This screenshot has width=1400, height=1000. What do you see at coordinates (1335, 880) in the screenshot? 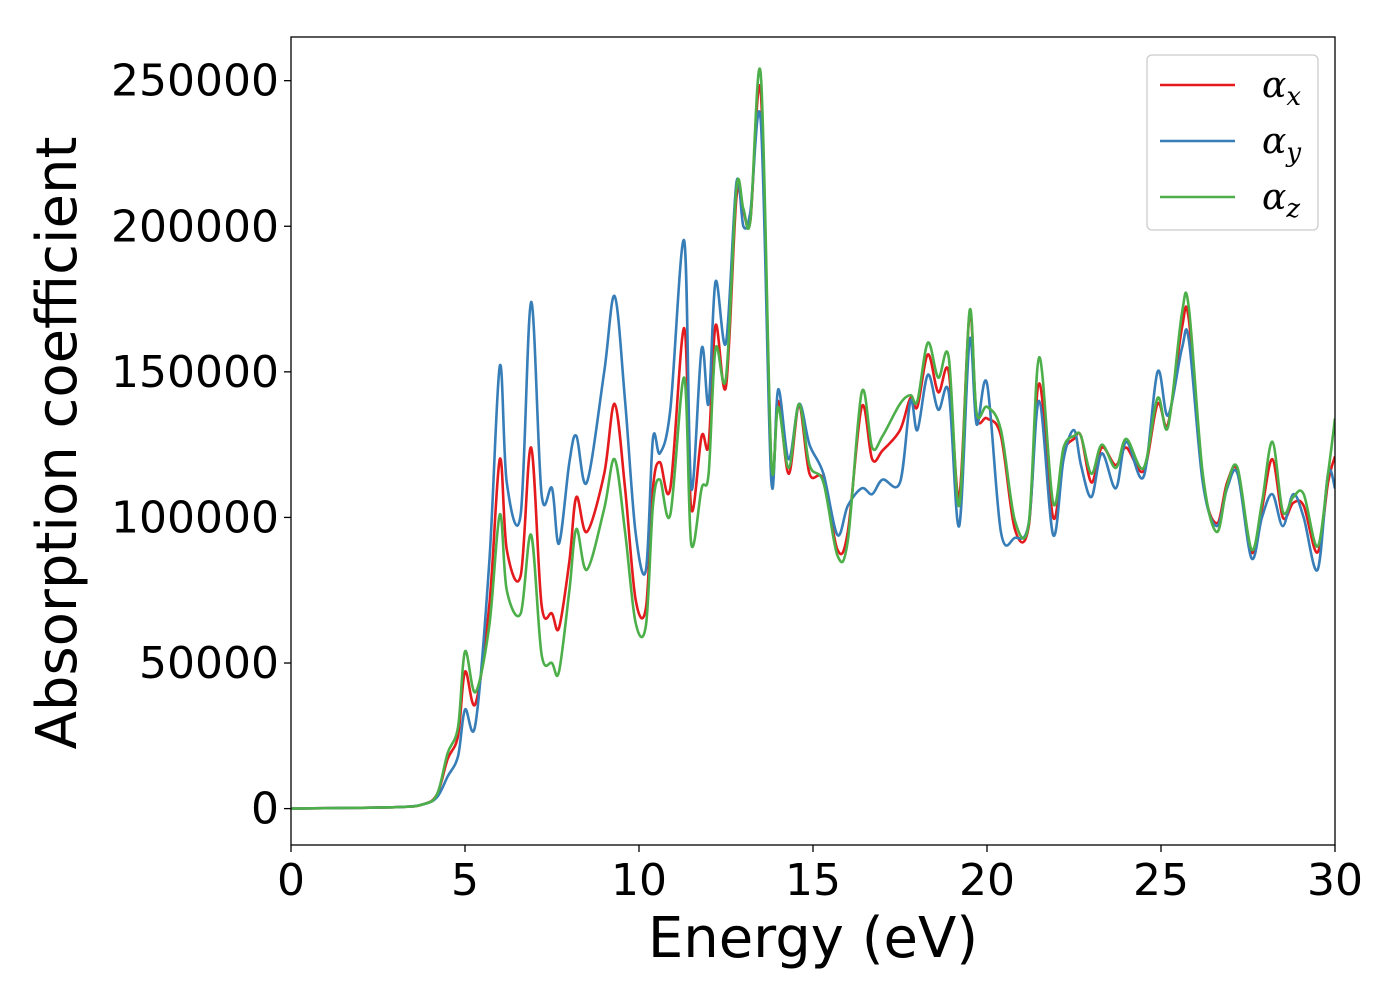
I see `x-tick-label: 30` at bounding box center [1335, 880].